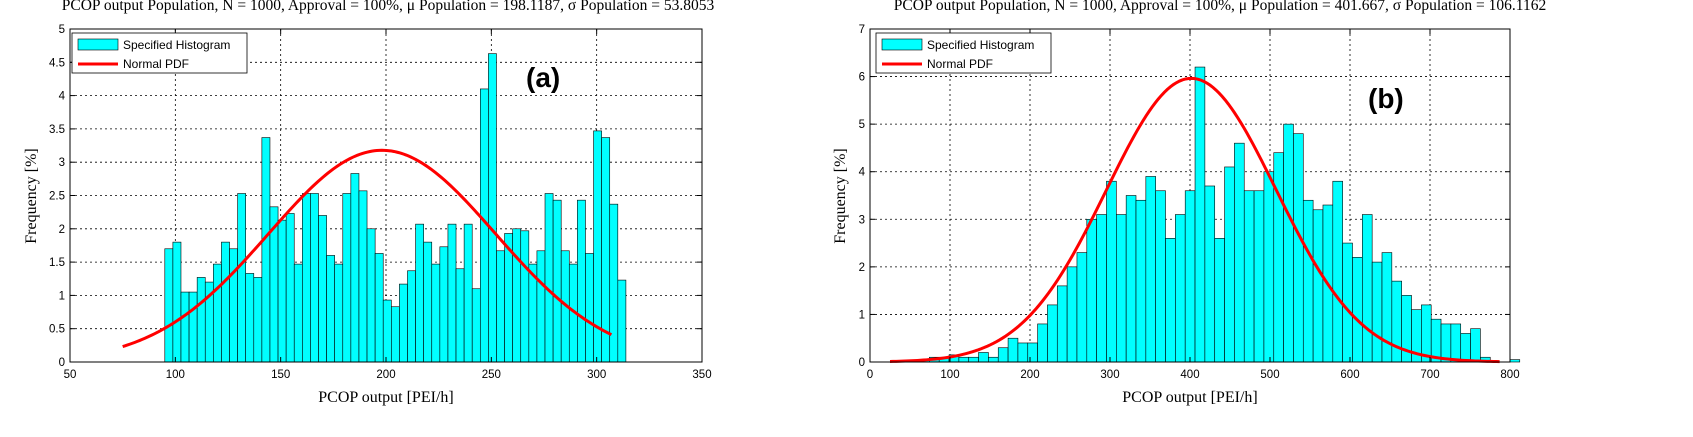  Describe the element at coordinates (1429, 375) in the screenshot. I see `x-tick-label: 700` at that location.